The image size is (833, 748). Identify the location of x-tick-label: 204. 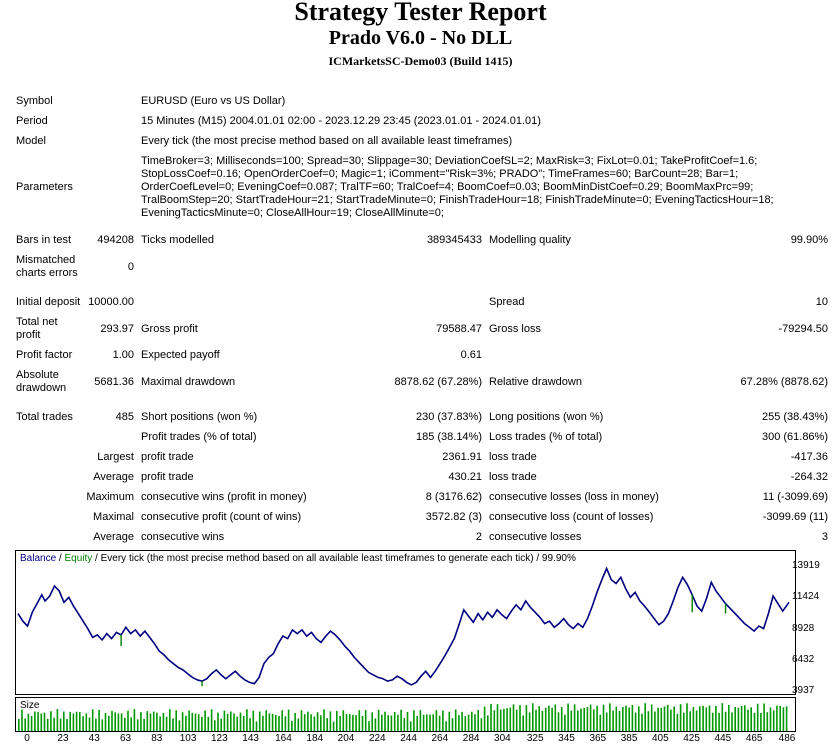
(346, 738).